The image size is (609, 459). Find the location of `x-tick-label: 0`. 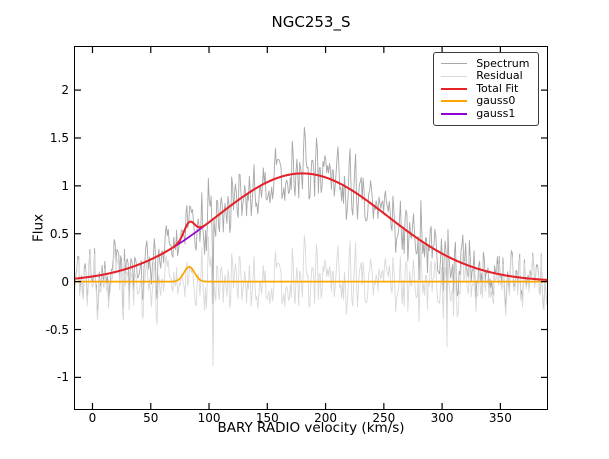

x-tick-label: 0 is located at coordinates (92, 418).